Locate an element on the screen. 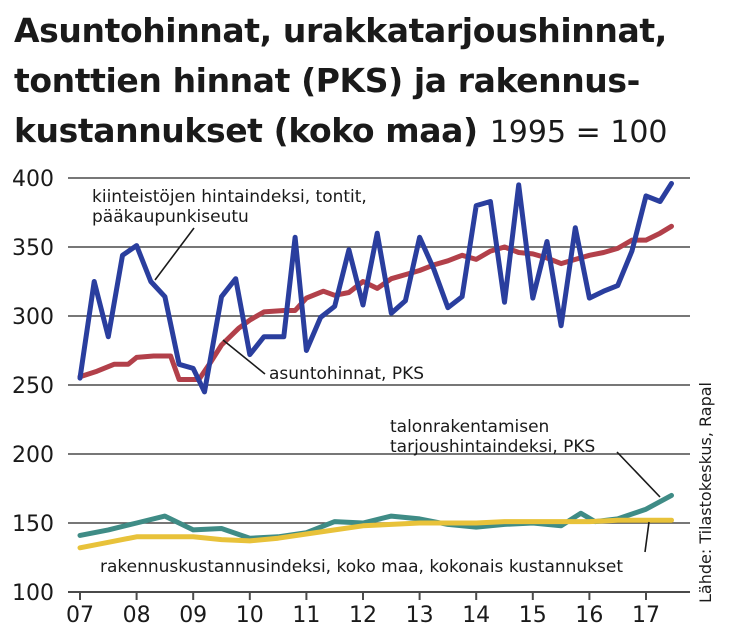 This screenshot has width=738, height=638. x-axis-ticks: 07 08 09 10 11 12 13 14 15 16 17 is located at coordinates (363, 610).